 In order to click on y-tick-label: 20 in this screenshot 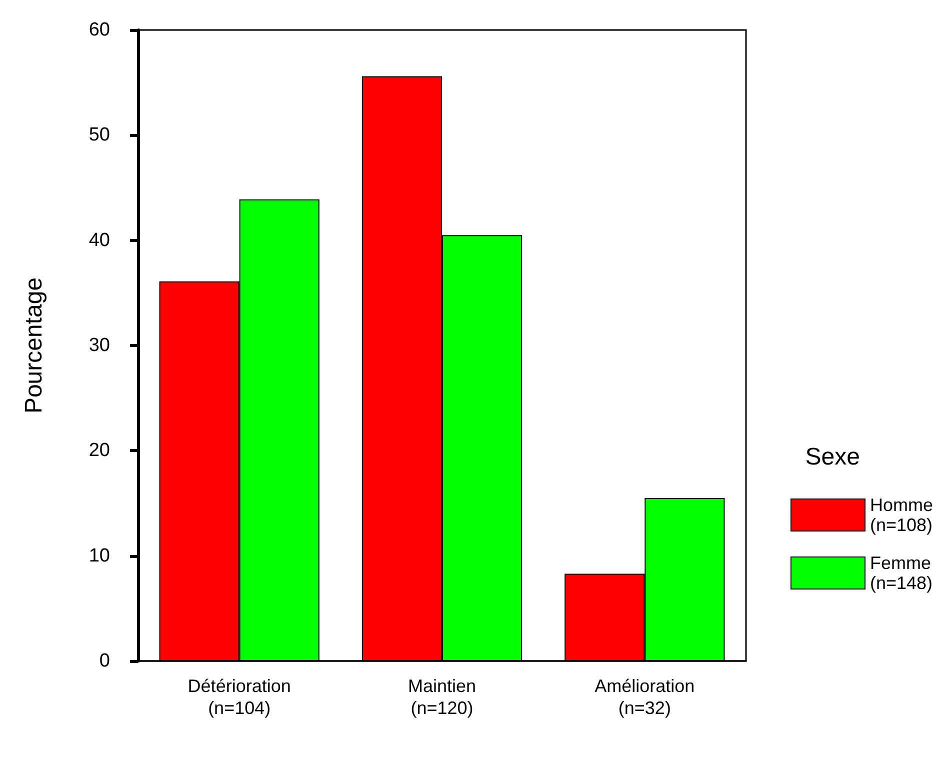, I will do `click(99, 451)`.